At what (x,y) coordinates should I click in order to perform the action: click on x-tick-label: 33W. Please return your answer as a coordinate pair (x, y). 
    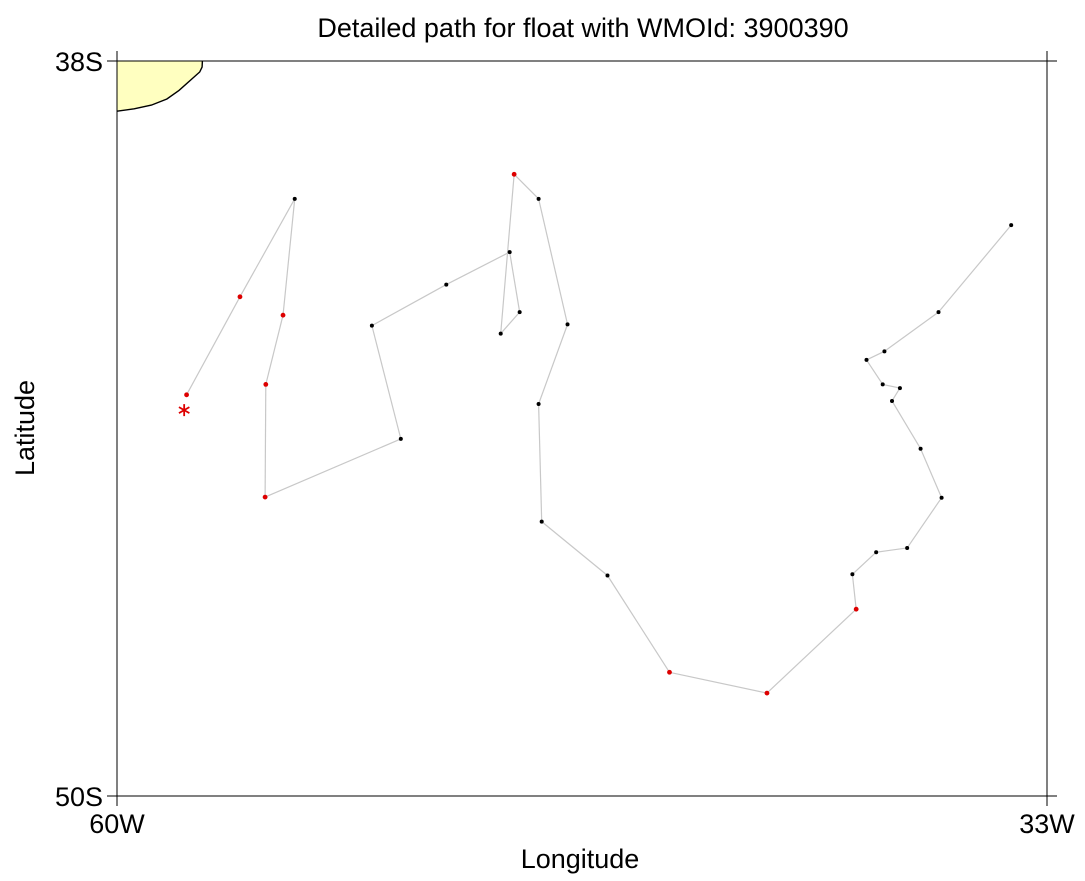
    Looking at the image, I should click on (1047, 824).